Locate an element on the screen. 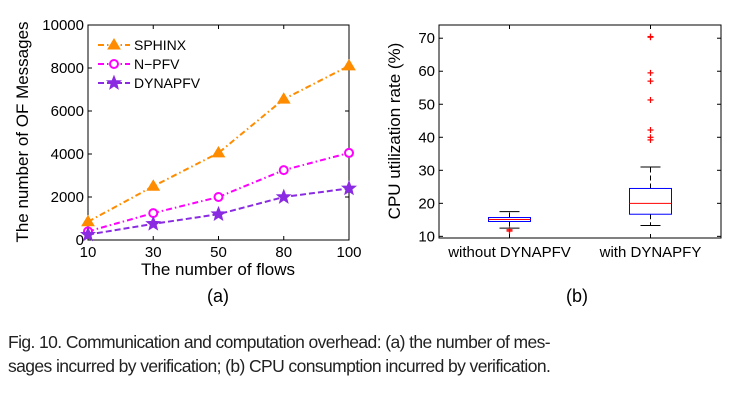  x-tick-label: 50 is located at coordinates (218, 252).